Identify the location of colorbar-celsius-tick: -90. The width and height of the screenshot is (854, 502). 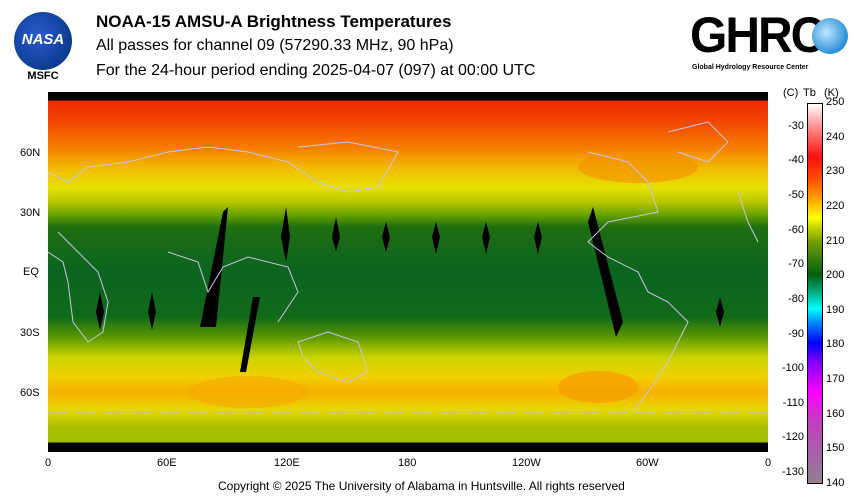
(796, 333).